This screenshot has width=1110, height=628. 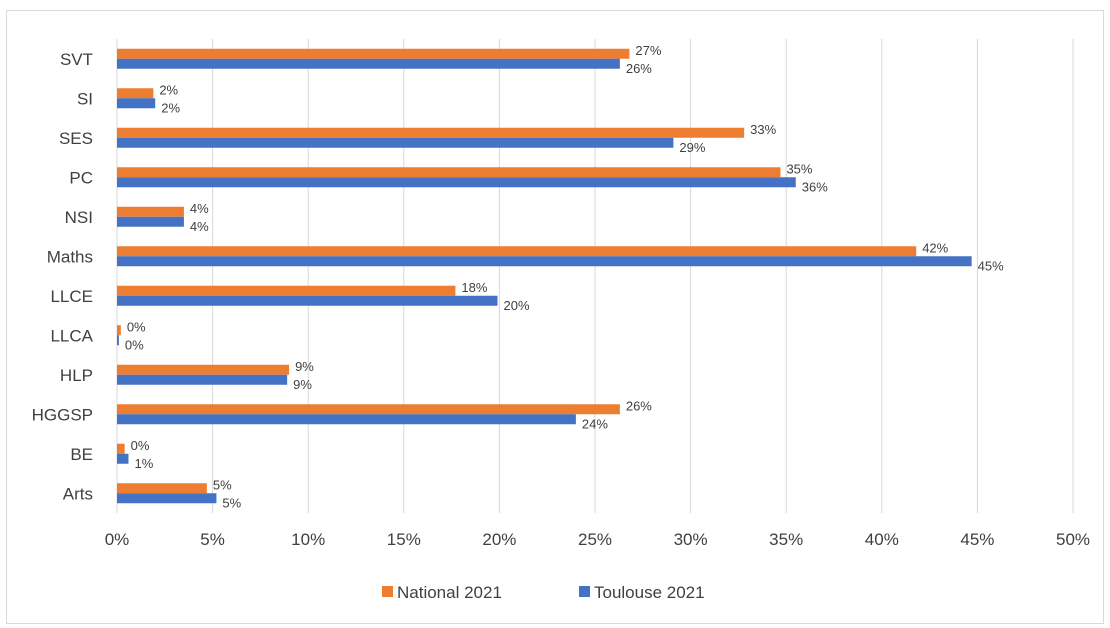 I want to click on x-tick-label: 35%, so click(x=786, y=539).